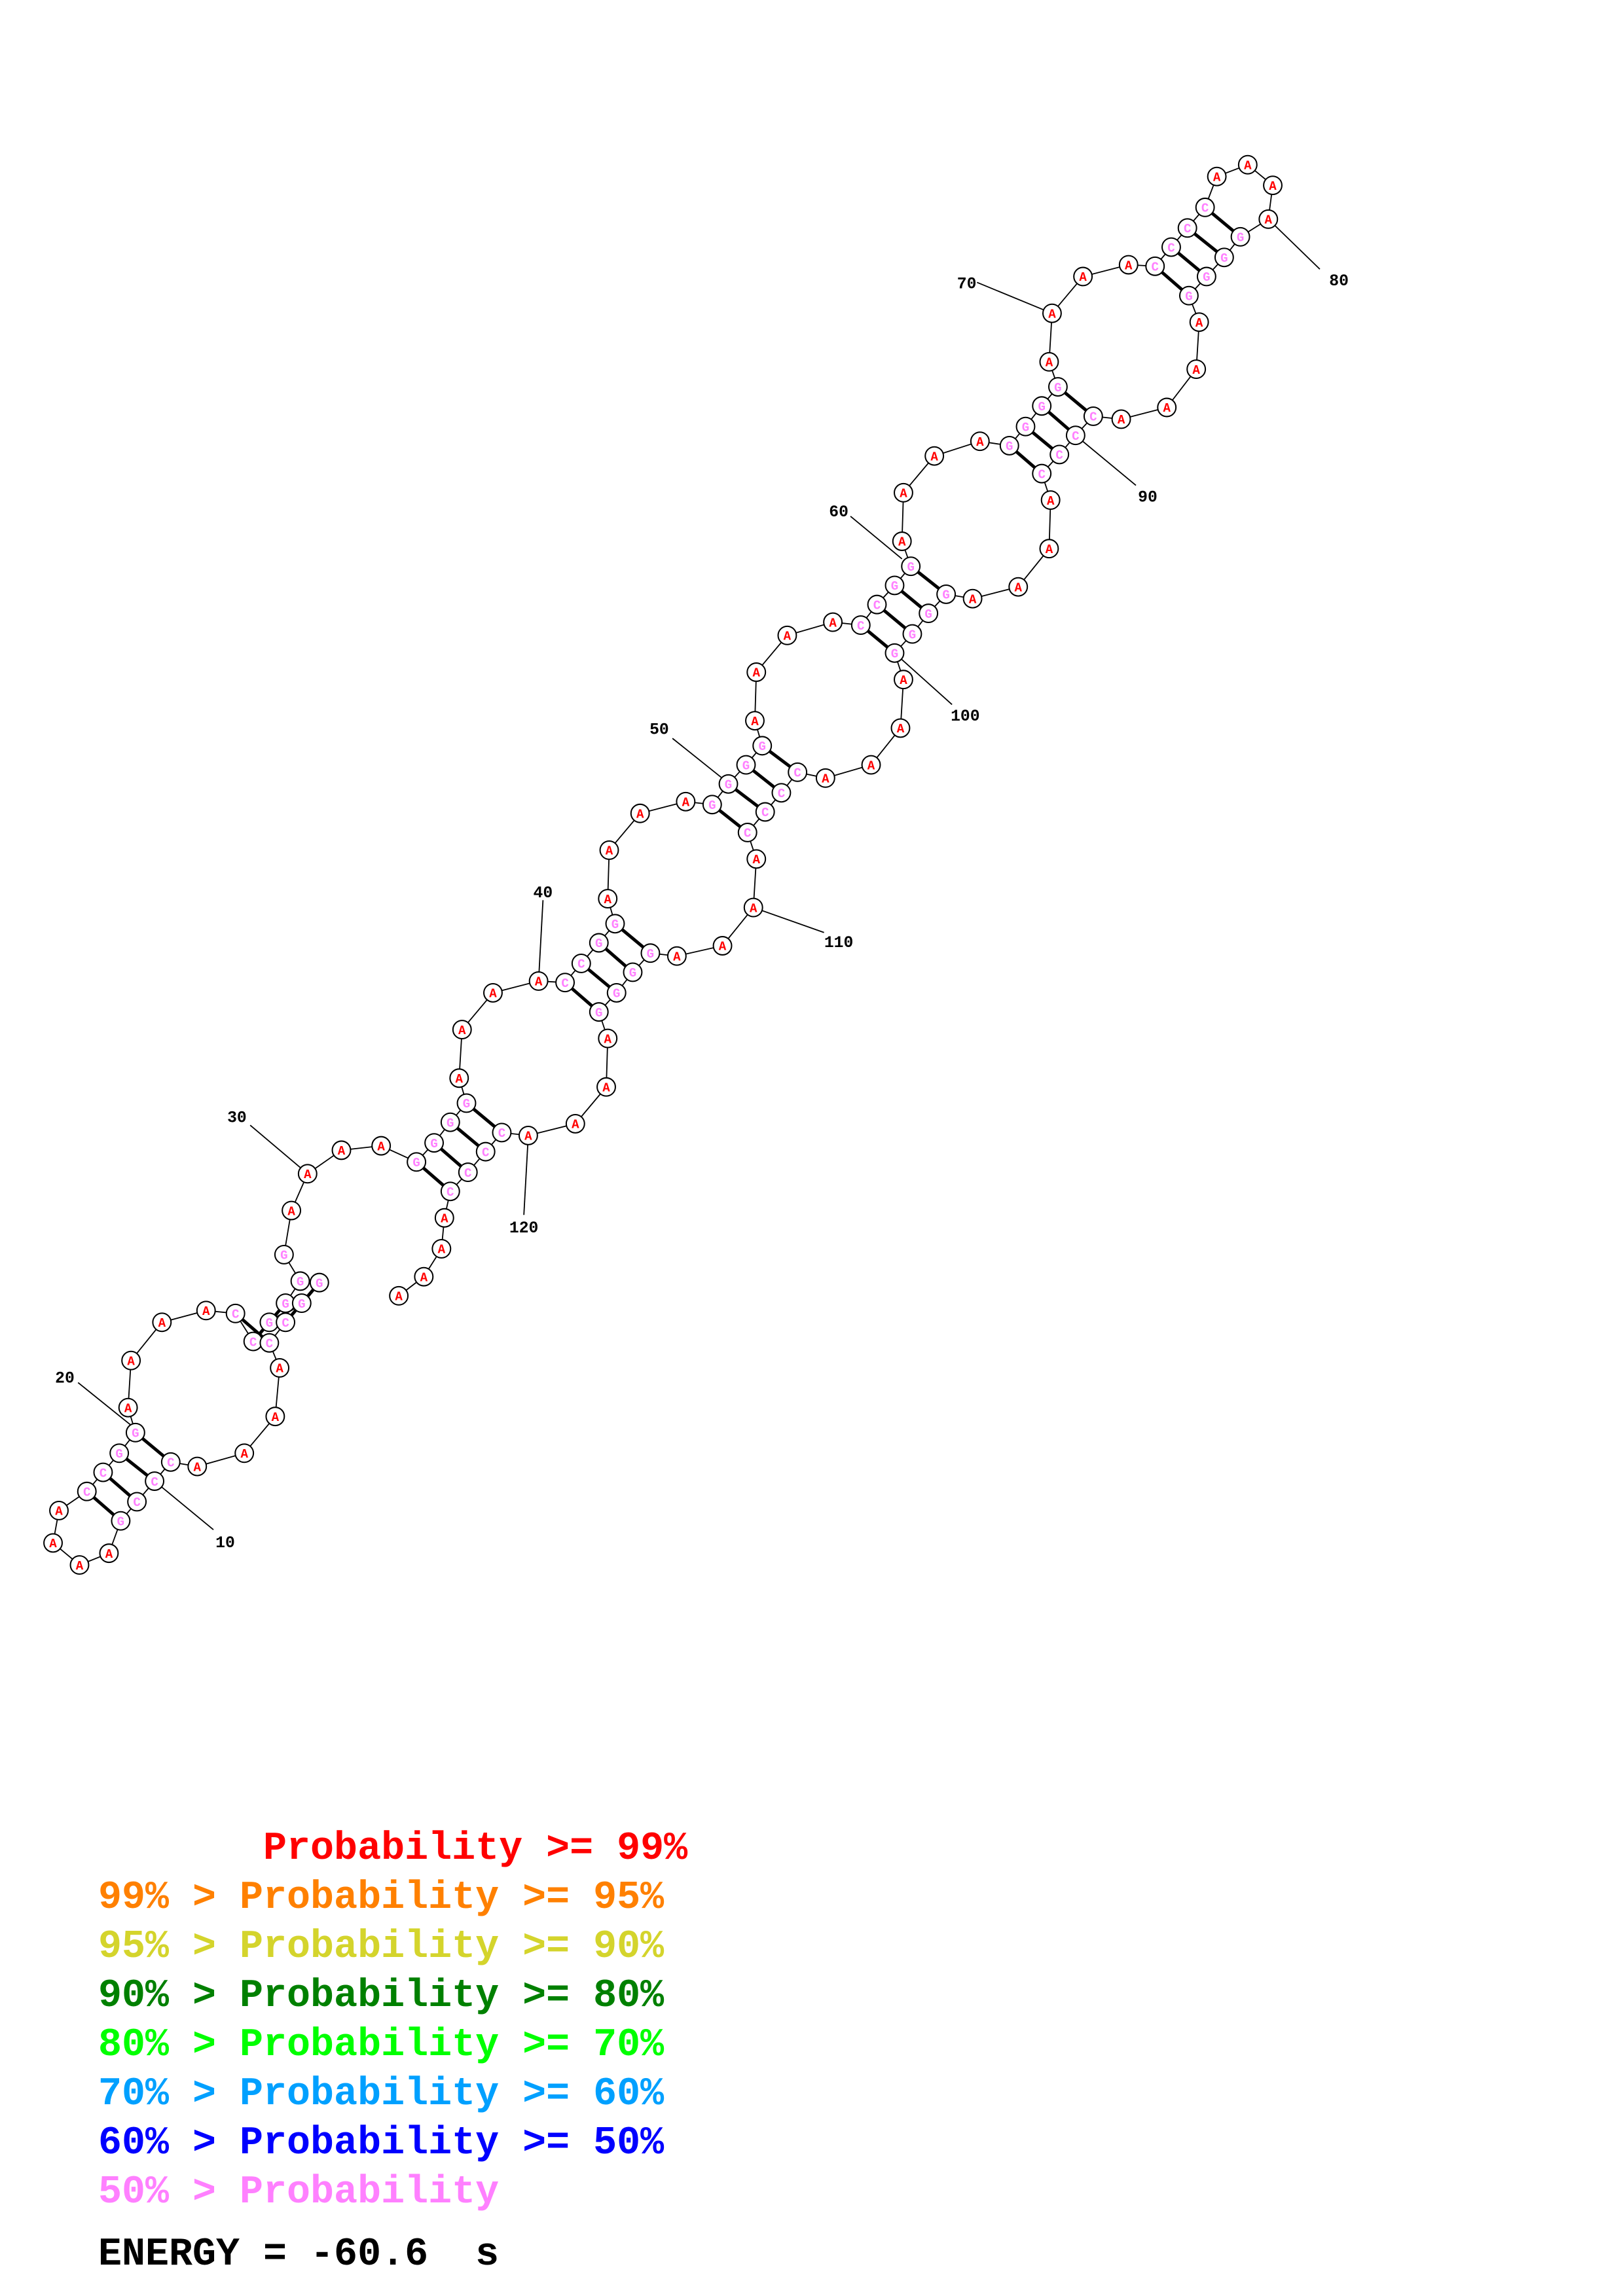 The height and width of the screenshot is (2296, 1623). I want to click on position-label: 90, so click(1148, 497).